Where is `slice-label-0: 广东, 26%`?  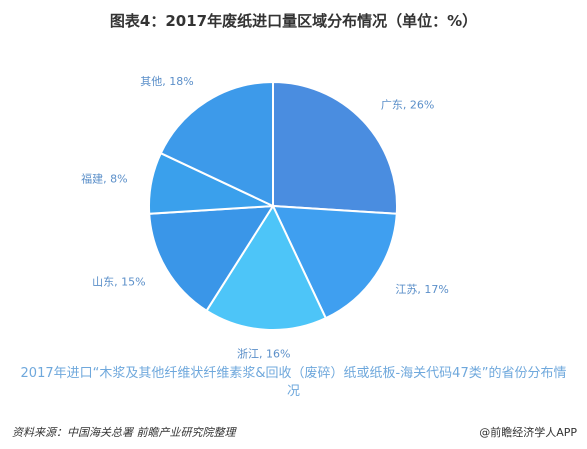
slice-label-0: 广东, 26% is located at coordinates (407, 105).